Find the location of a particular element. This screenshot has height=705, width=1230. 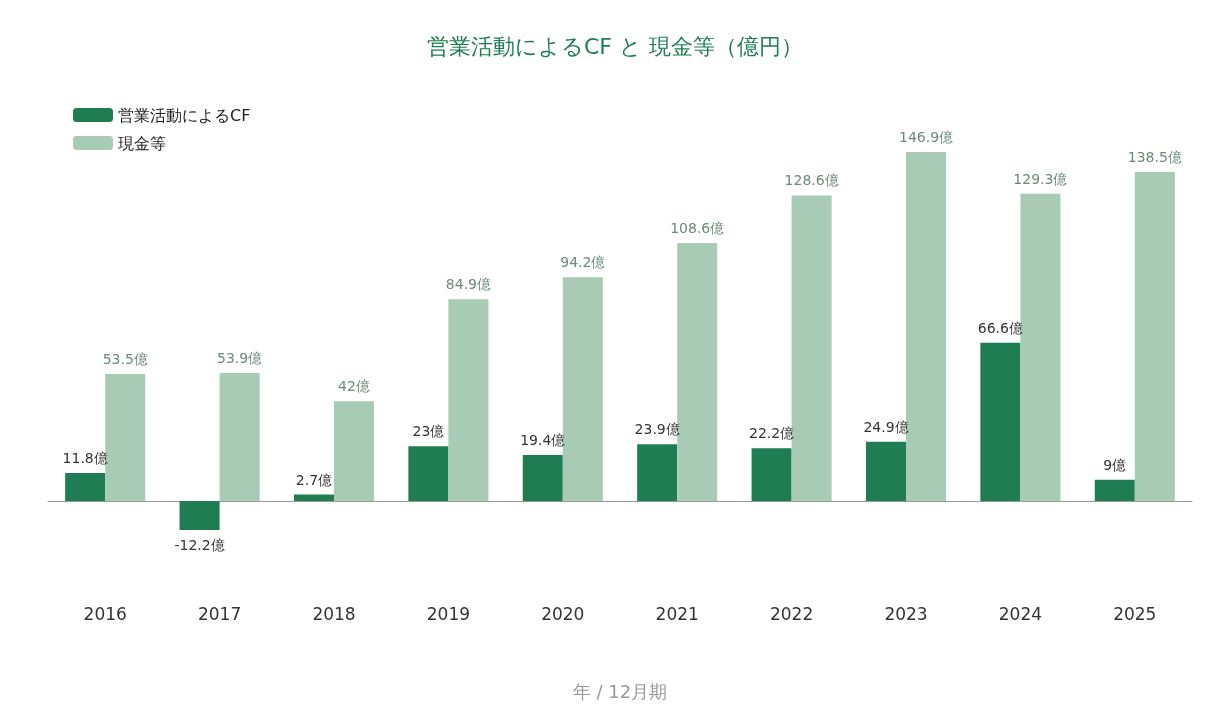

x-tick-label: 2023 is located at coordinates (906, 613).